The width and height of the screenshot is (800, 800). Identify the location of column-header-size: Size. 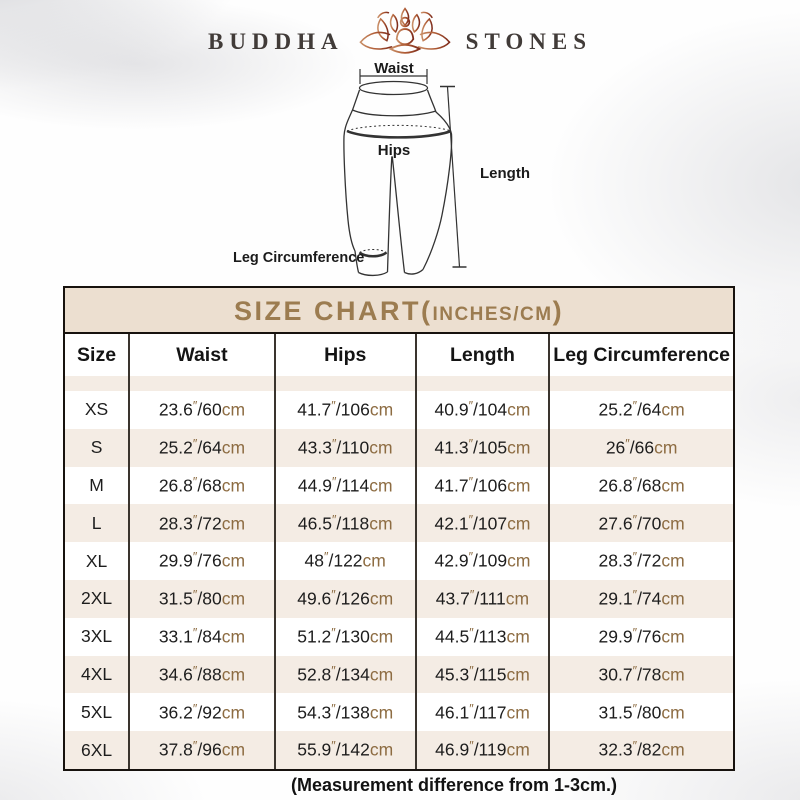
(97, 355).